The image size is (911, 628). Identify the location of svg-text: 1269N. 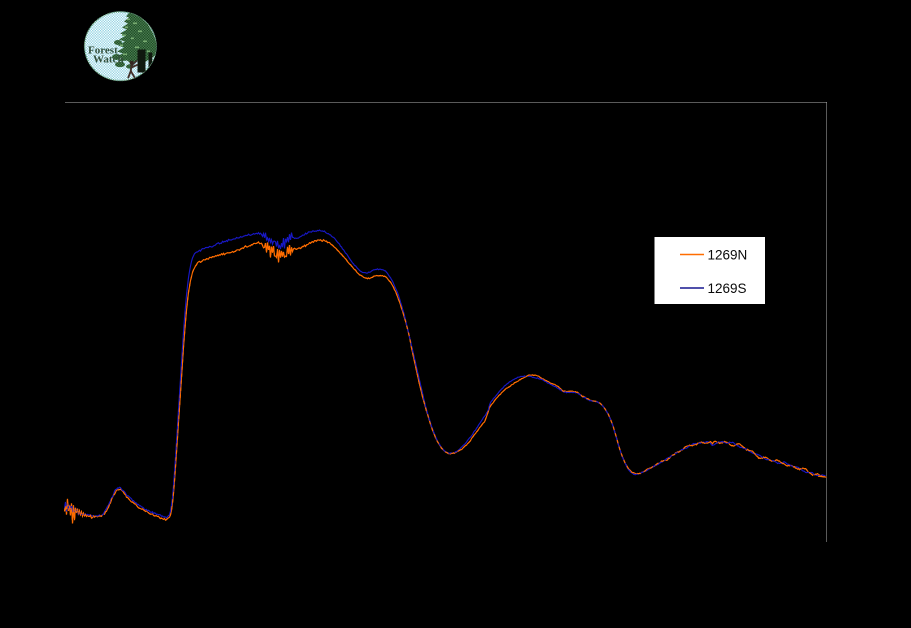
(728, 255).